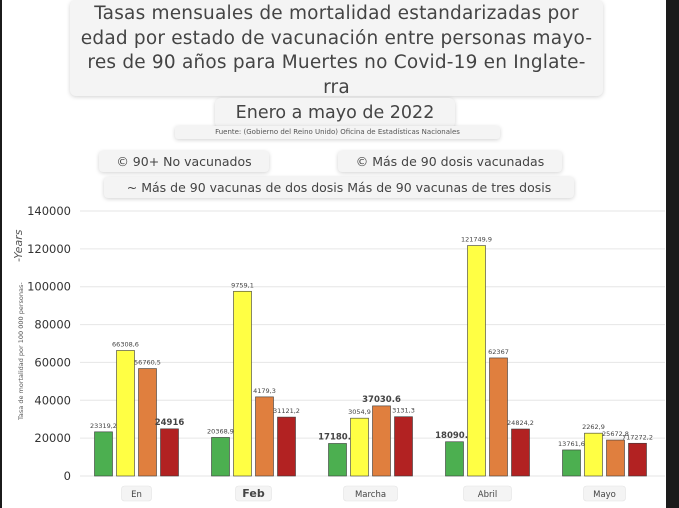 The height and width of the screenshot is (508, 679). What do you see at coordinates (125, 344) in the screenshot?
I see `data-label: 66308,6` at bounding box center [125, 344].